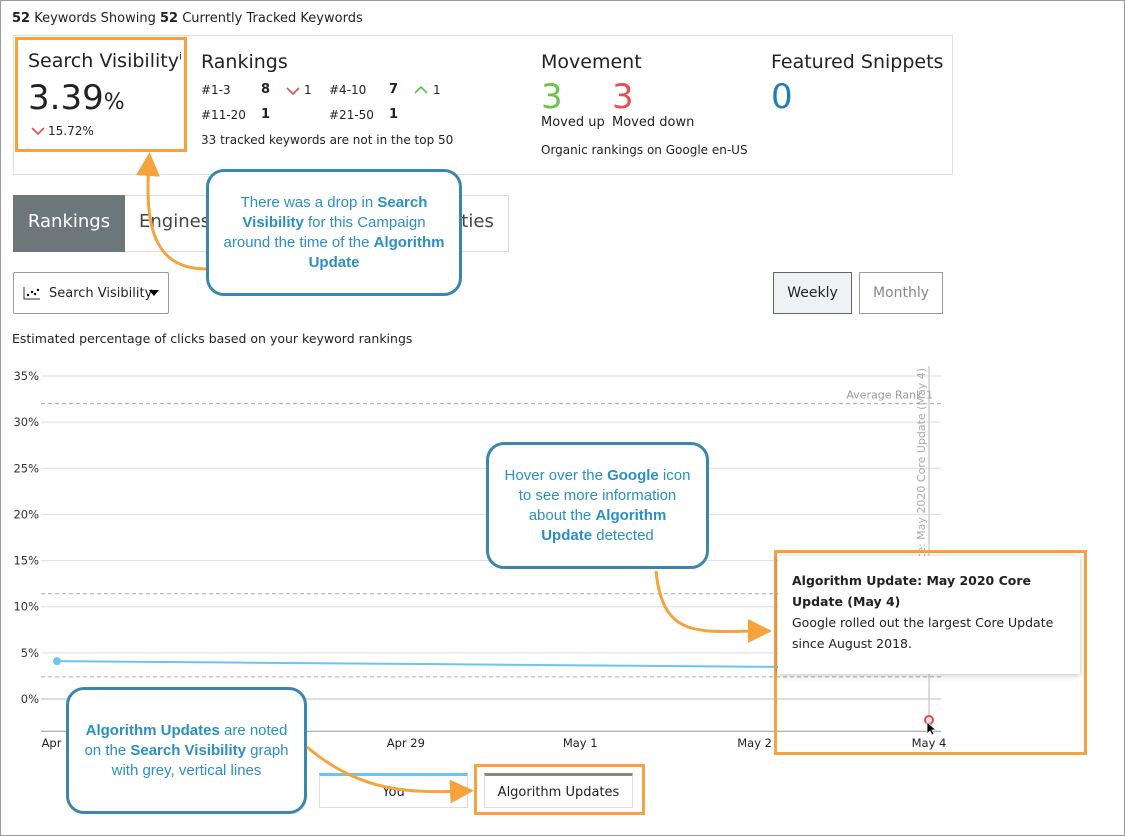  What do you see at coordinates (406, 743) in the screenshot?
I see `x-tick-label: Apr 29` at bounding box center [406, 743].